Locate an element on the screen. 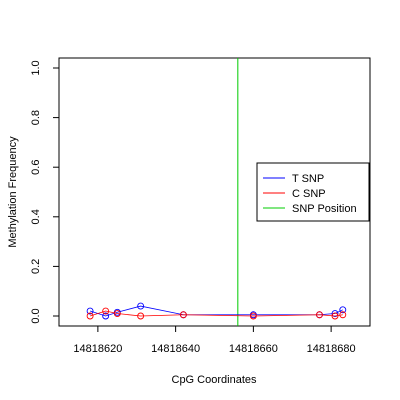 The height and width of the screenshot is (400, 400). x-tick-label: 14818640 is located at coordinates (175, 349).